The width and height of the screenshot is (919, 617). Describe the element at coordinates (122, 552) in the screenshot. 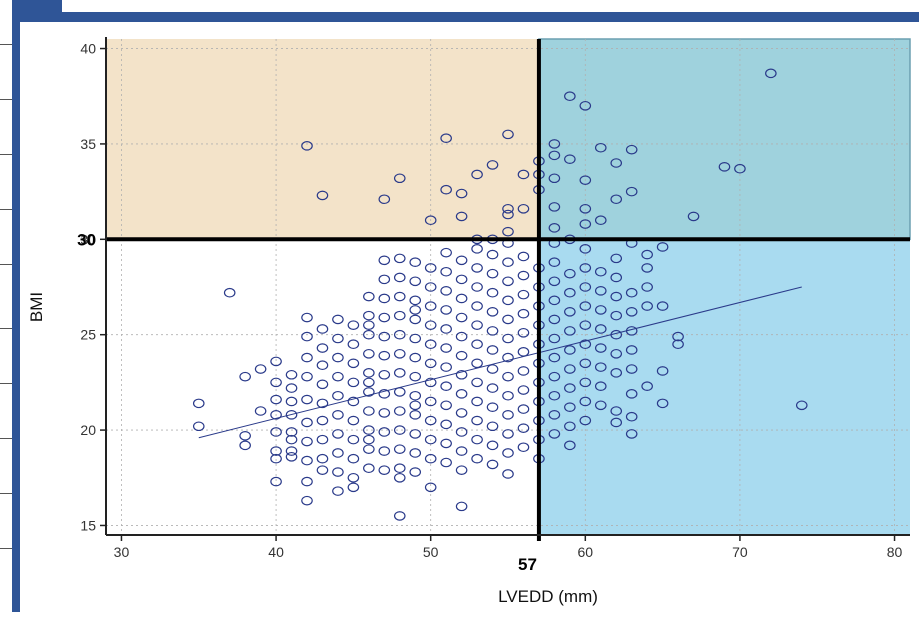

I see `x-tick-label: 30` at that location.